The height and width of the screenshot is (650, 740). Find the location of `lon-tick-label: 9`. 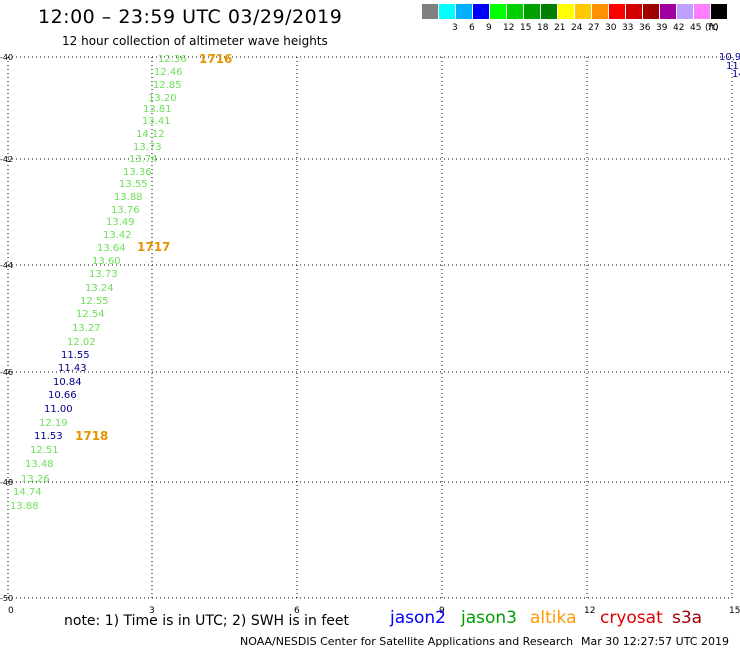

lon-tick-label: 9 is located at coordinates (442, 611).